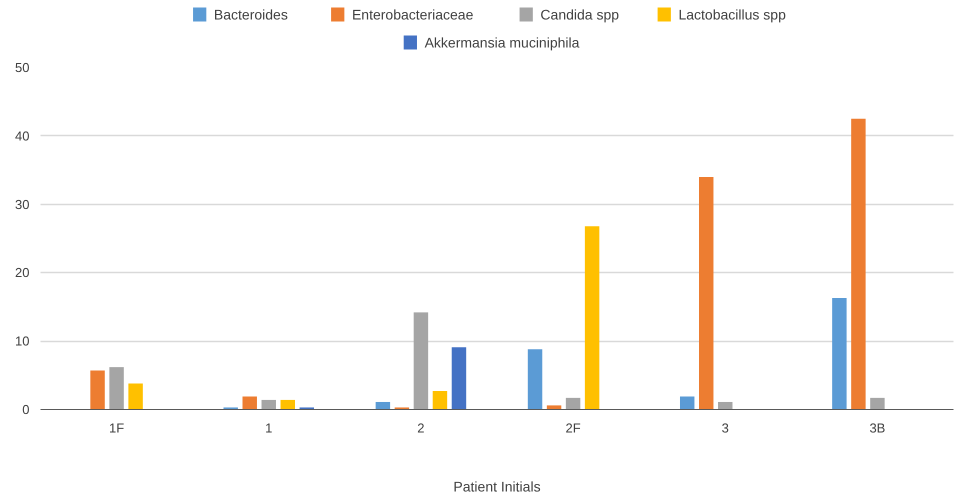 The width and height of the screenshot is (963, 497). I want to click on legend-label: Akkermansia muciniphila, so click(502, 42).